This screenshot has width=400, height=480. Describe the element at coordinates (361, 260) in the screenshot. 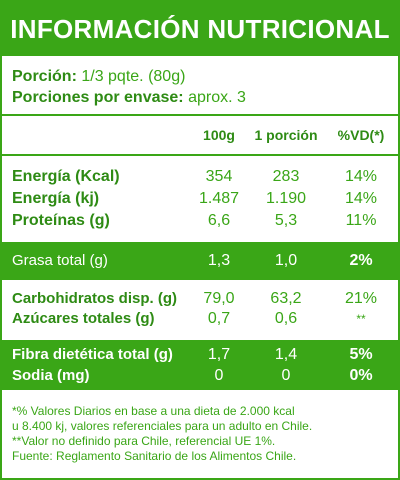

I see `value-vd: 2%` at that location.